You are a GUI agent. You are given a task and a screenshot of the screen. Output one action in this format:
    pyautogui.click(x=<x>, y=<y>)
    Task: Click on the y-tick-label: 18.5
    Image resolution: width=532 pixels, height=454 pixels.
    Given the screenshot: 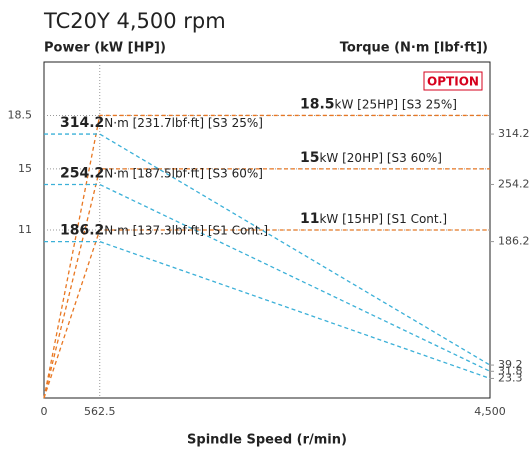 What is the action you would take?
    pyautogui.click(x=20, y=114)
    